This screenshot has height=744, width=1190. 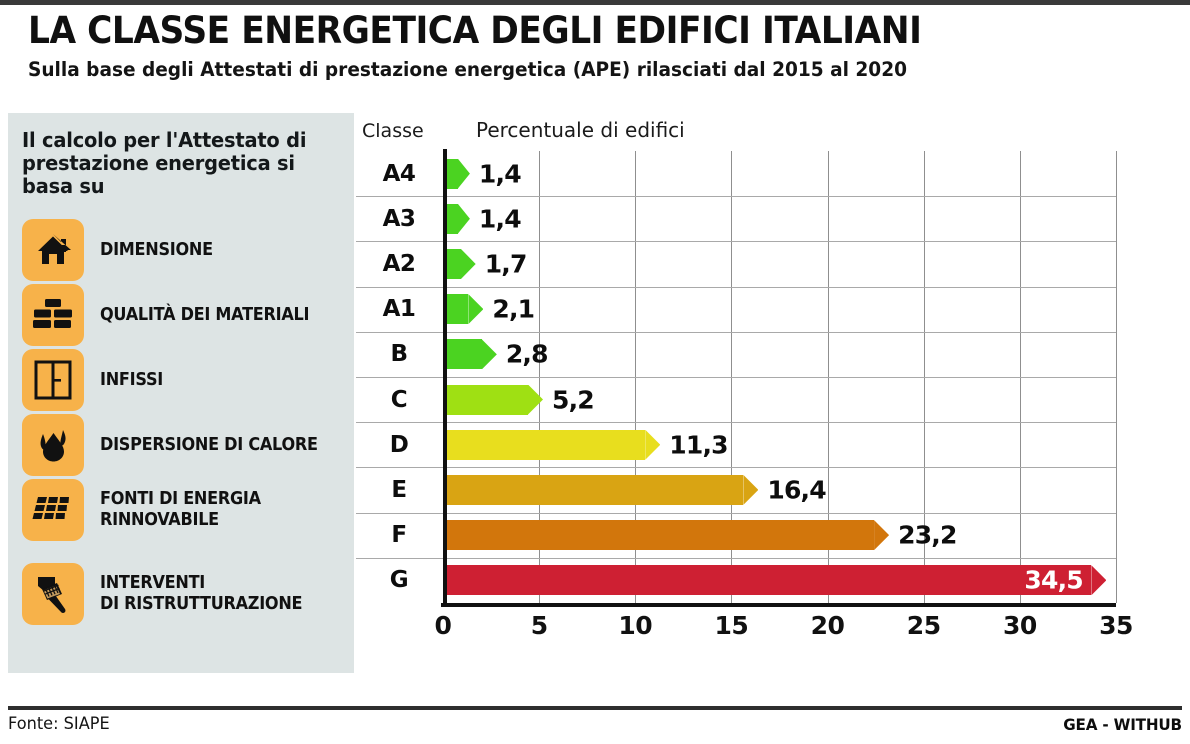 What do you see at coordinates (399, 218) in the screenshot?
I see `class-label: A3` at bounding box center [399, 218].